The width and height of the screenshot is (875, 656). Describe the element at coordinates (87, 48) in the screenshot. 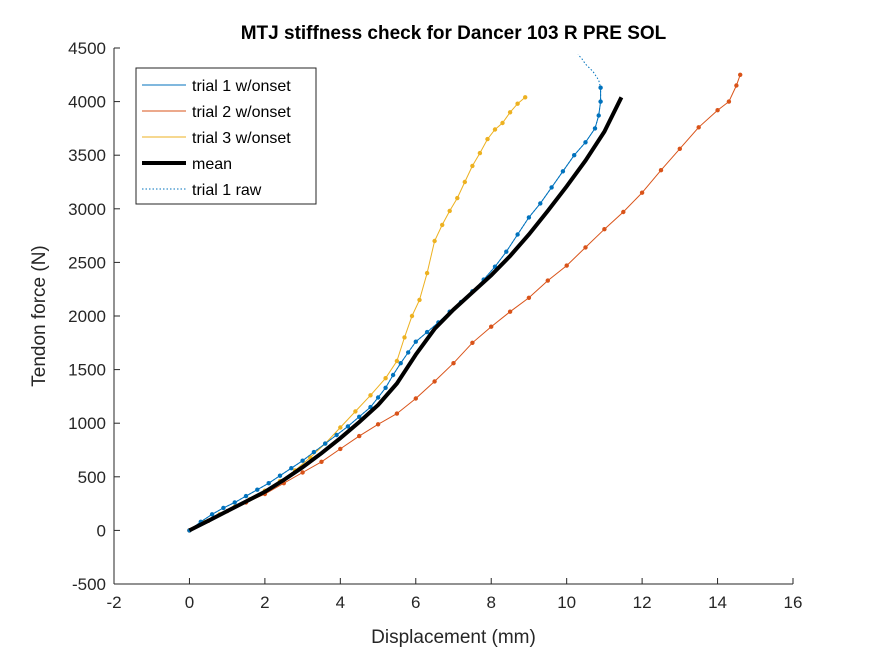

I see `y-tick-label: 4500` at that location.